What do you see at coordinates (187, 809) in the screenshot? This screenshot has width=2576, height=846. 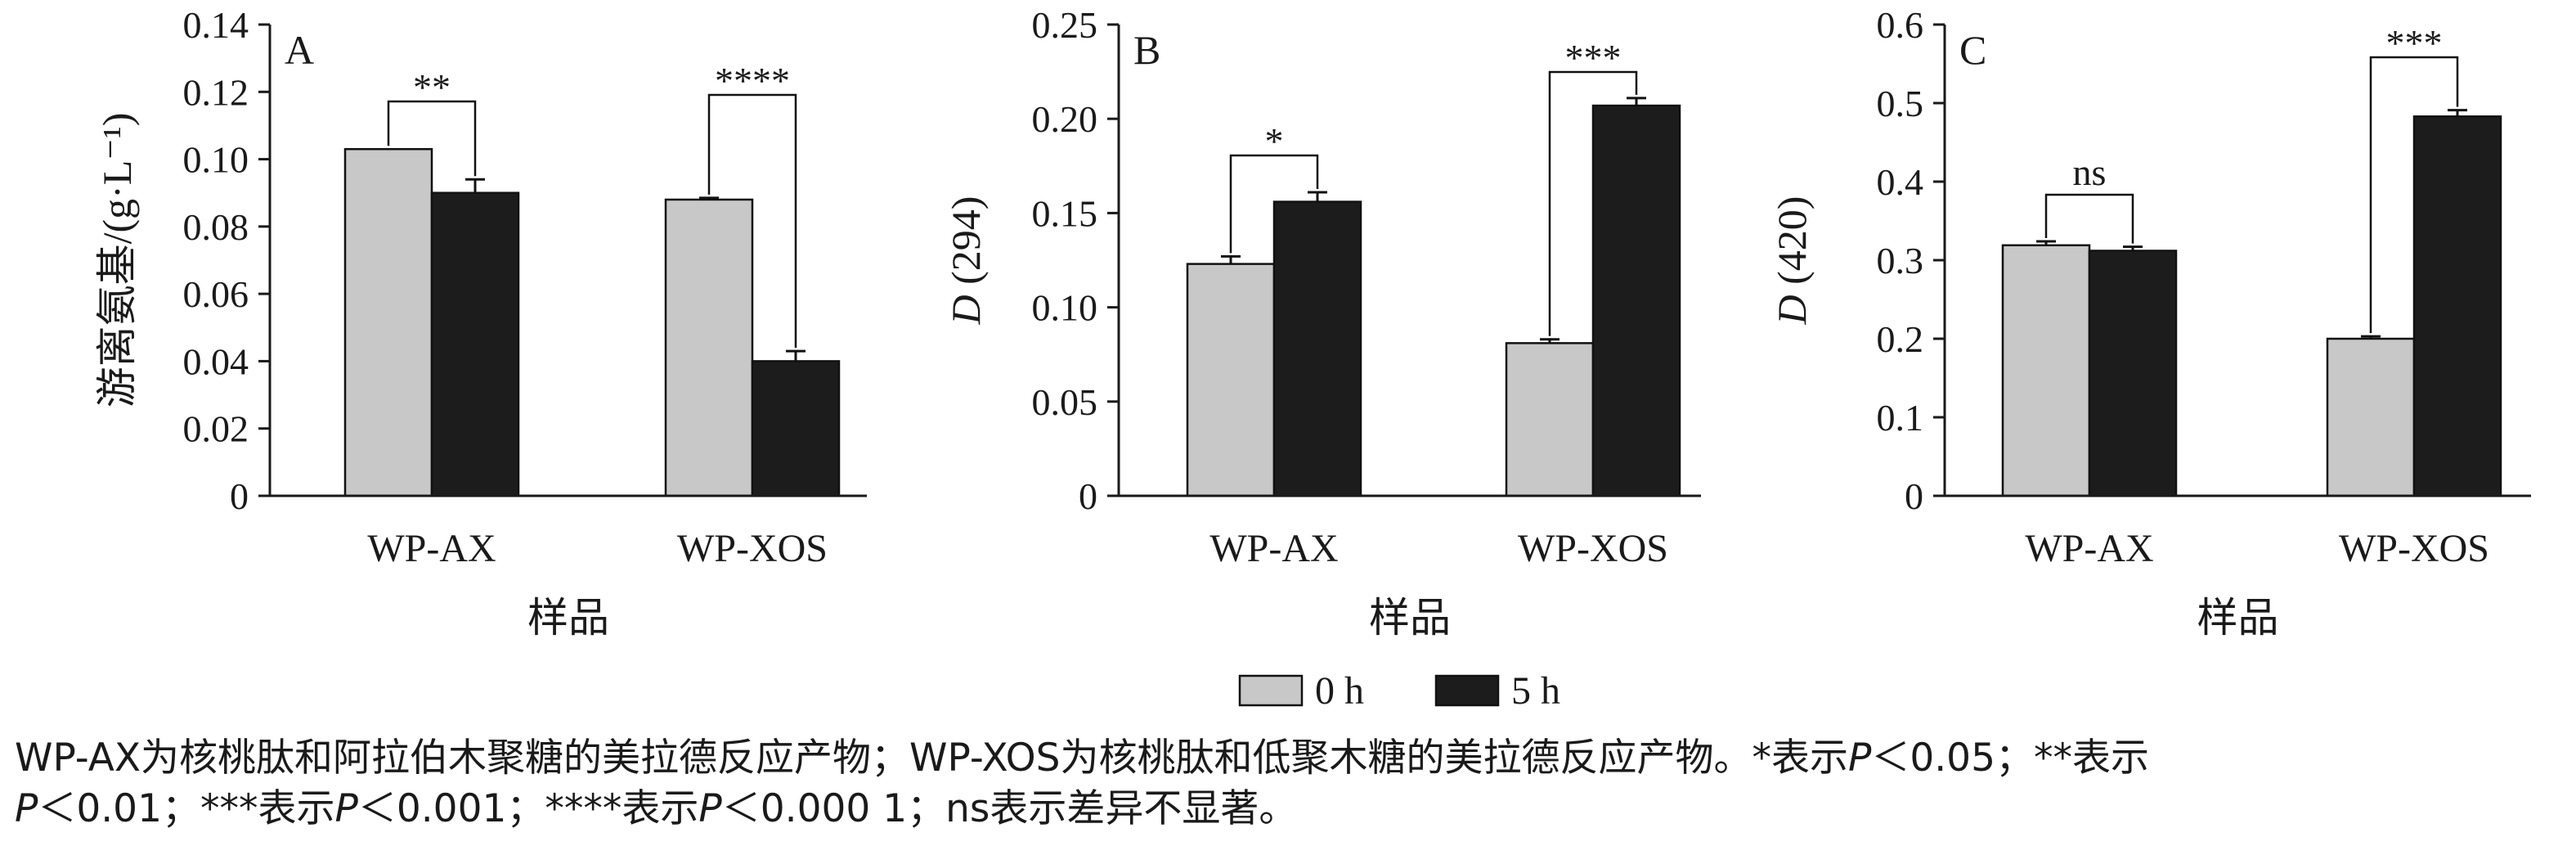 I see `caption-text: ＜0.01；***表示` at bounding box center [187, 809].